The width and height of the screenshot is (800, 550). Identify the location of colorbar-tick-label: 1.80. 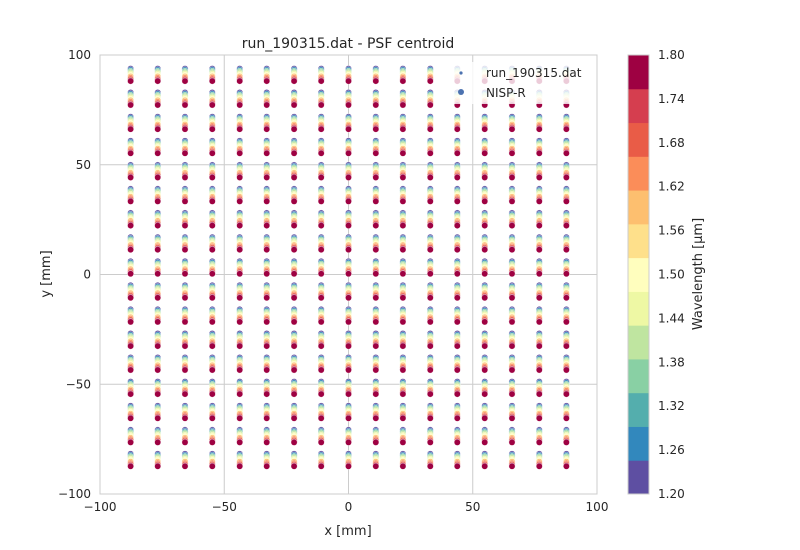
(671, 55).